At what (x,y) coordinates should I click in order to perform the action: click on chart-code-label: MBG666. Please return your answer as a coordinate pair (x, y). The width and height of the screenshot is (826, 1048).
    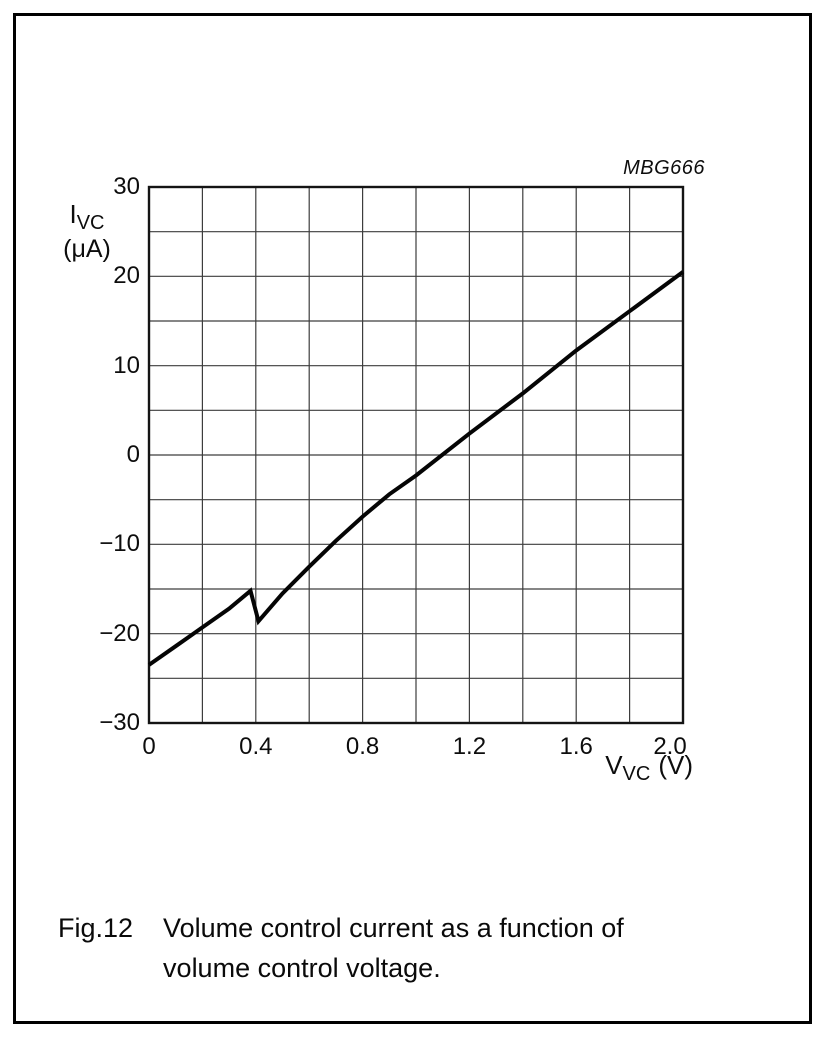
    Looking at the image, I should click on (664, 168).